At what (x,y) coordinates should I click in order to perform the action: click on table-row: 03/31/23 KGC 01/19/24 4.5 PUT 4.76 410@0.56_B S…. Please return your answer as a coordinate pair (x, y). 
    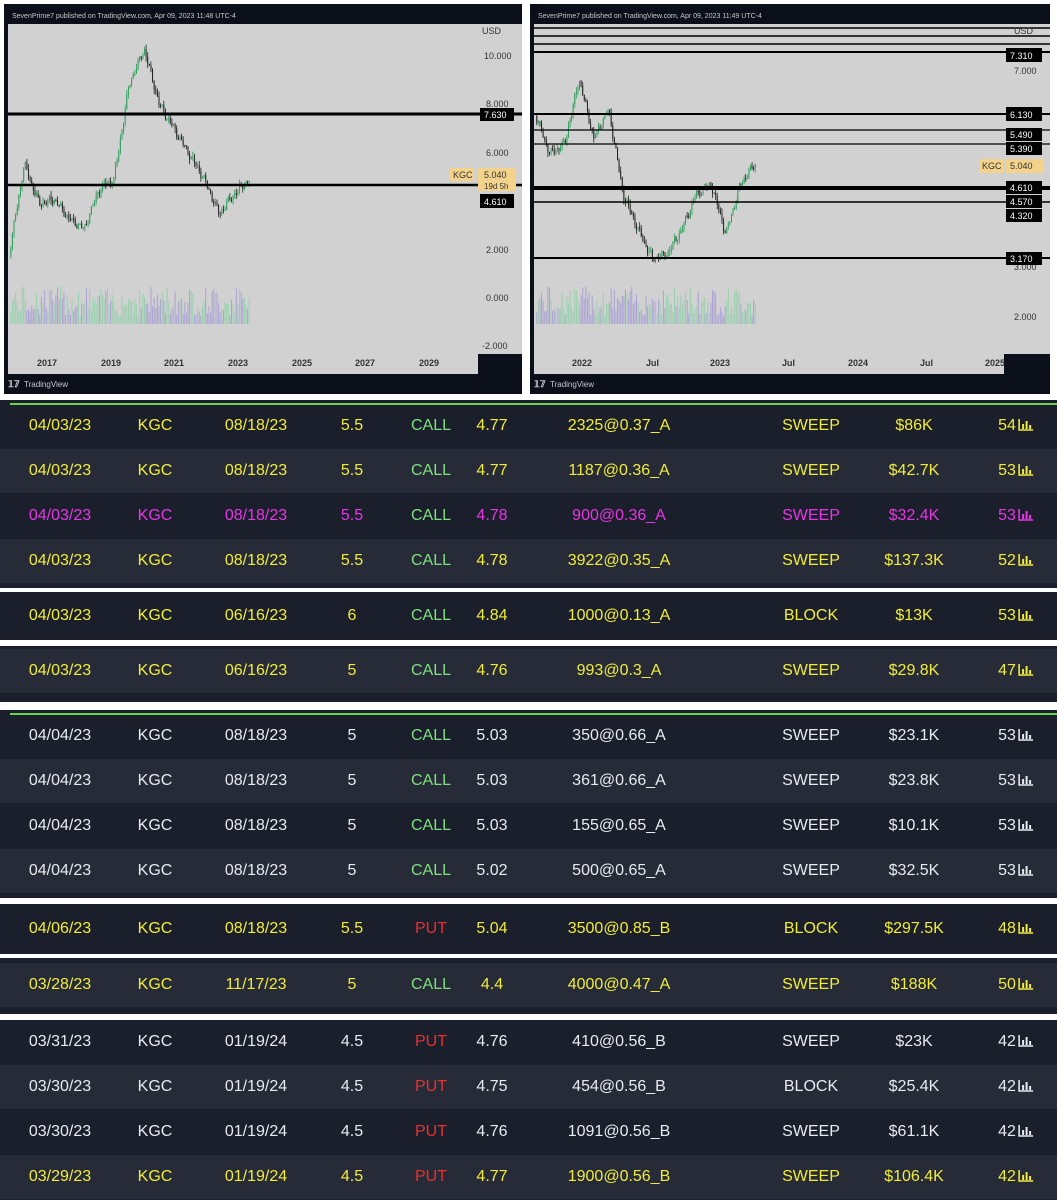
    Looking at the image, I should click on (528, 1042).